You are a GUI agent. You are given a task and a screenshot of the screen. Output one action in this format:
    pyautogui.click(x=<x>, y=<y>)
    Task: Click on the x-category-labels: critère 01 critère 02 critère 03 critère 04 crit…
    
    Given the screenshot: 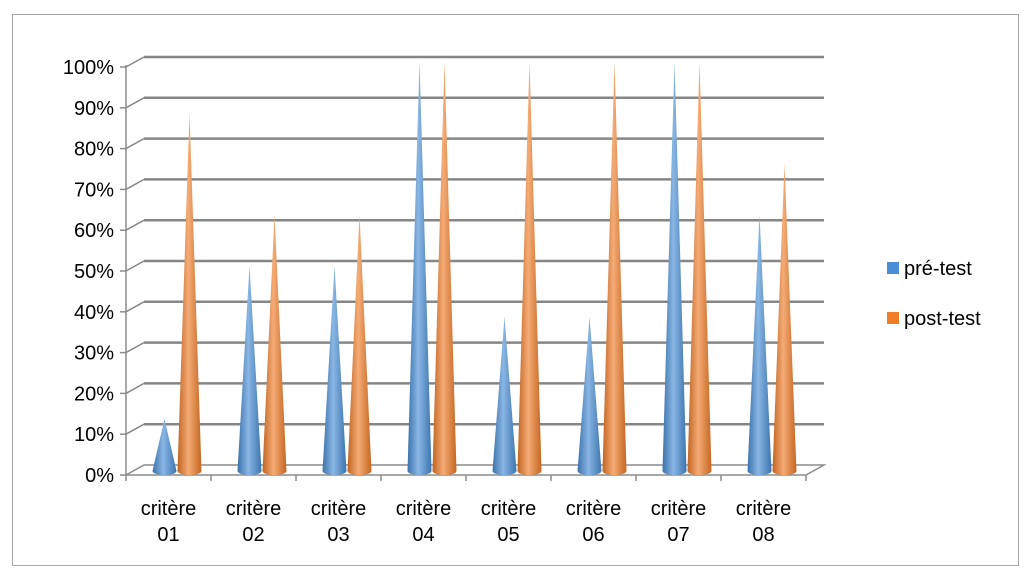 What is the action you would take?
    pyautogui.click(x=466, y=522)
    